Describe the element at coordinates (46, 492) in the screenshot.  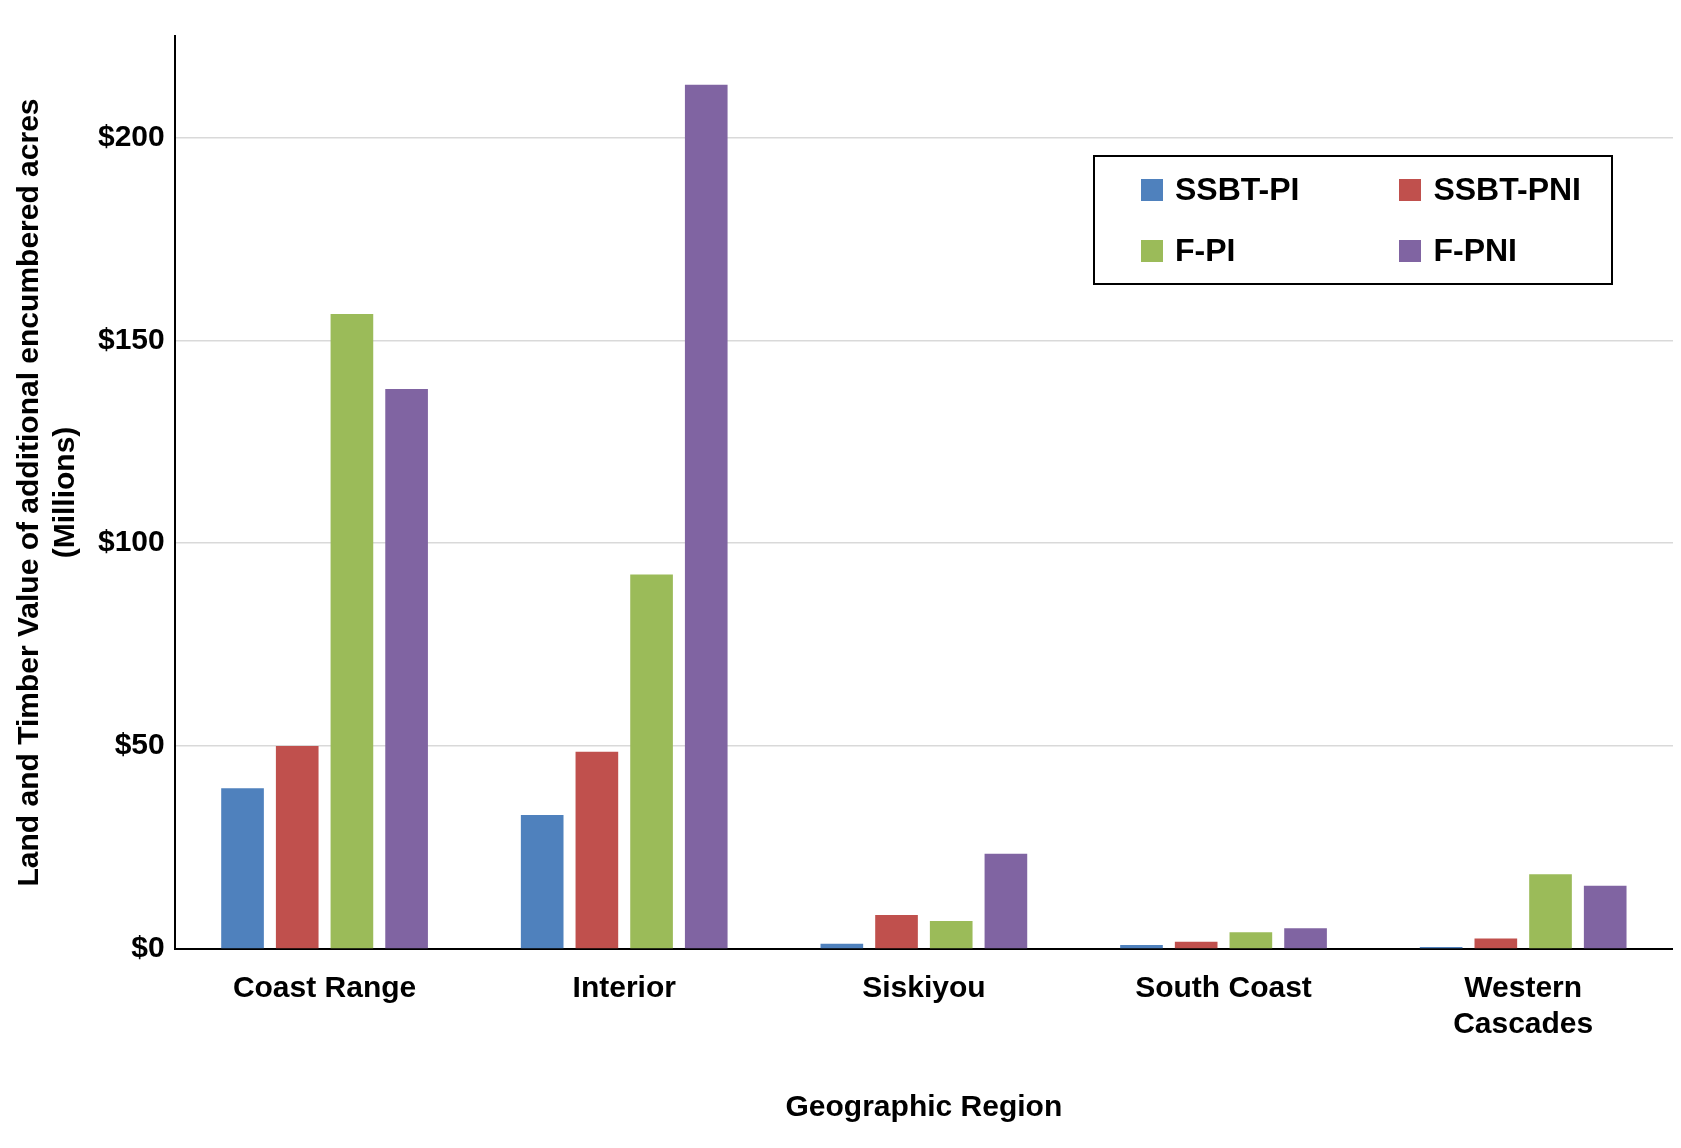
I see `y-axis-title: Land and Timber Value of additional encumbered acres (Millions)` at that location.